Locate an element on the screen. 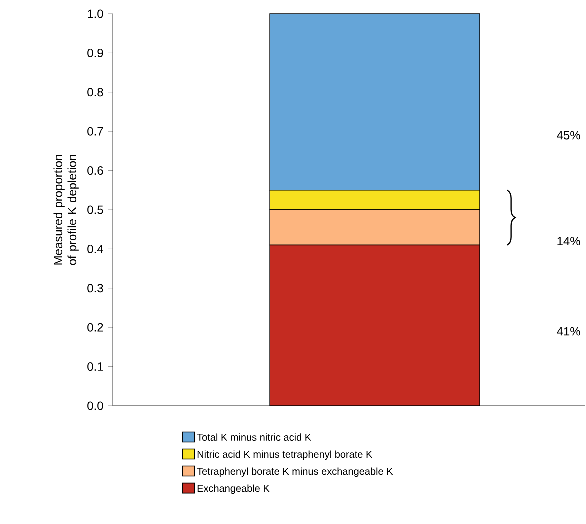  annotation: 41% is located at coordinates (568, 331).